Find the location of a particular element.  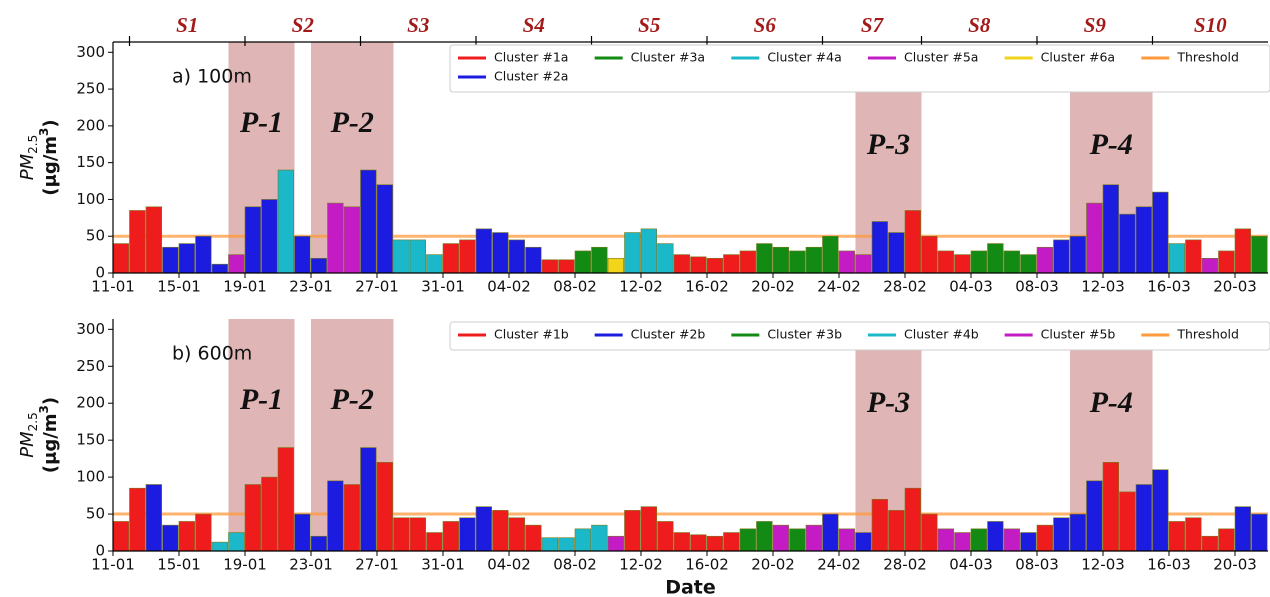

legend-label: Cluster #1b is located at coordinates (531, 334).